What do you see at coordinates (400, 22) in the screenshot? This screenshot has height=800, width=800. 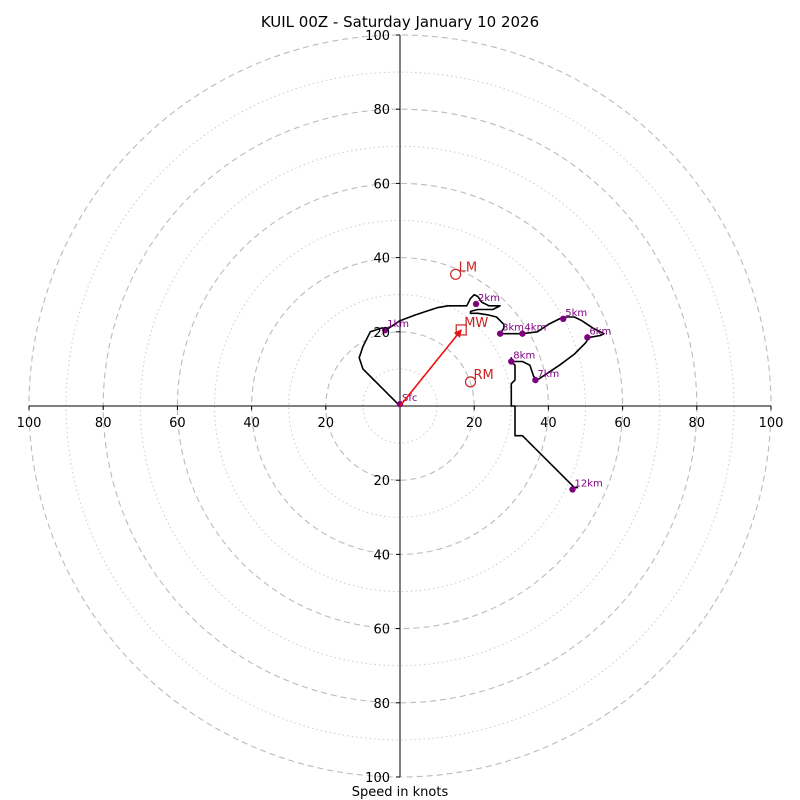 I see `chart-title: KUIL 00Z - Saturday January 10 2026` at bounding box center [400, 22].